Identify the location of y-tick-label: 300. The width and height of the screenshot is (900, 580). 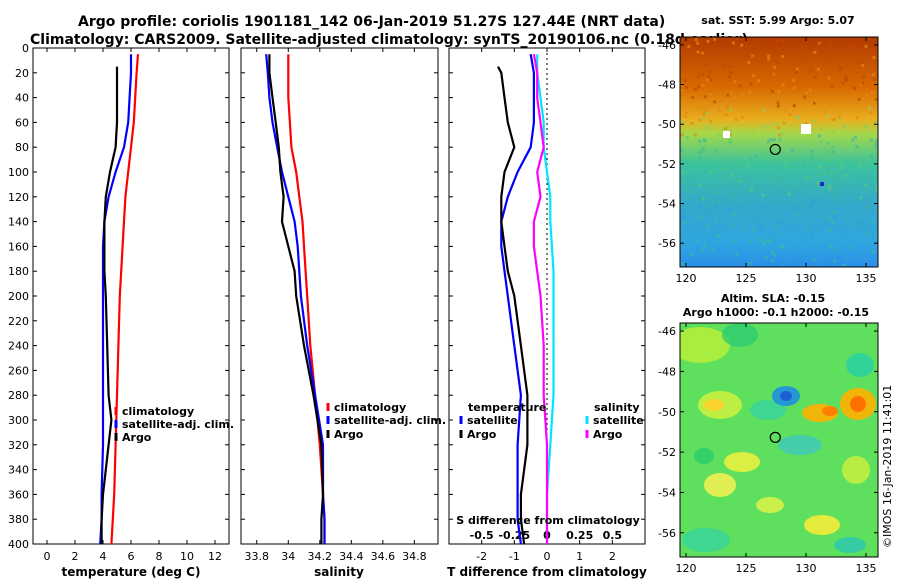
(18, 420).